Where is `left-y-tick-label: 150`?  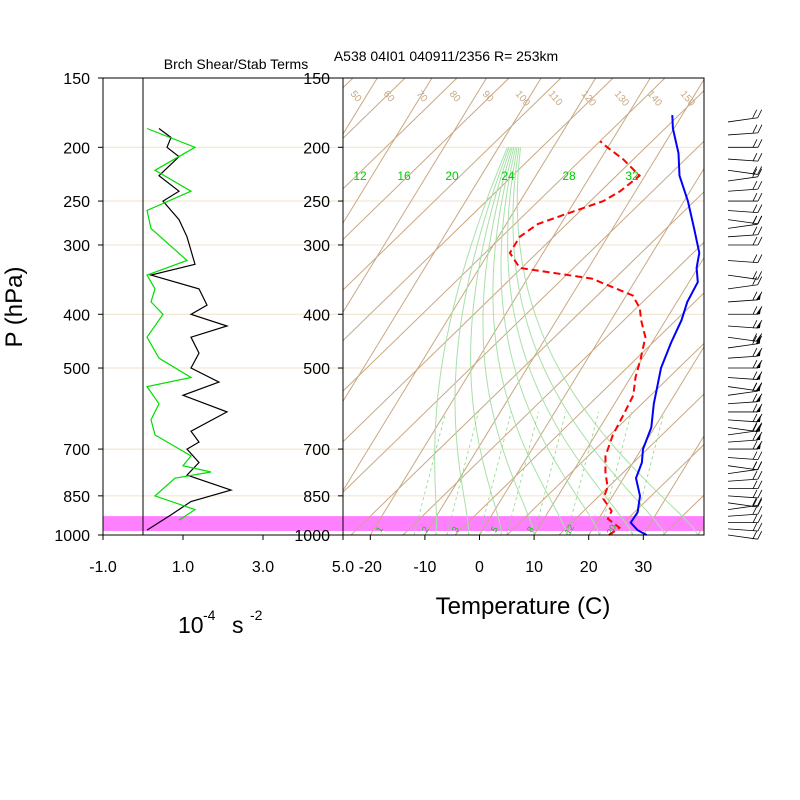
left-y-tick-label: 150 is located at coordinates (76, 79).